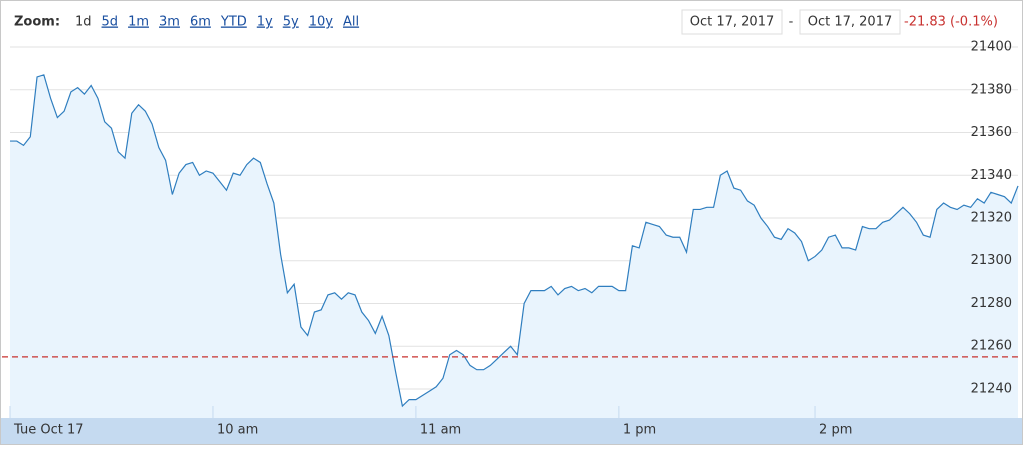 The height and width of the screenshot is (450, 1024). Describe the element at coordinates (991, 89) in the screenshot. I see `y-tick-label: 21380` at that location.